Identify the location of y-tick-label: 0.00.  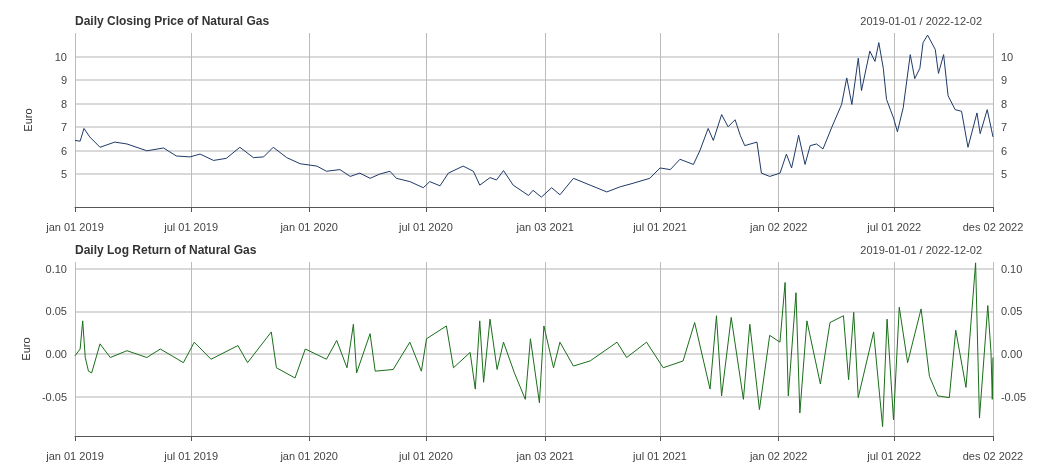
(56, 354).